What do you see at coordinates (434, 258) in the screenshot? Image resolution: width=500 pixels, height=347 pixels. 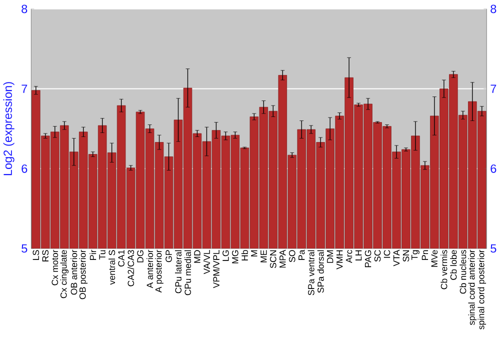 I see `x-tick-label: MVe` at bounding box center [434, 258].